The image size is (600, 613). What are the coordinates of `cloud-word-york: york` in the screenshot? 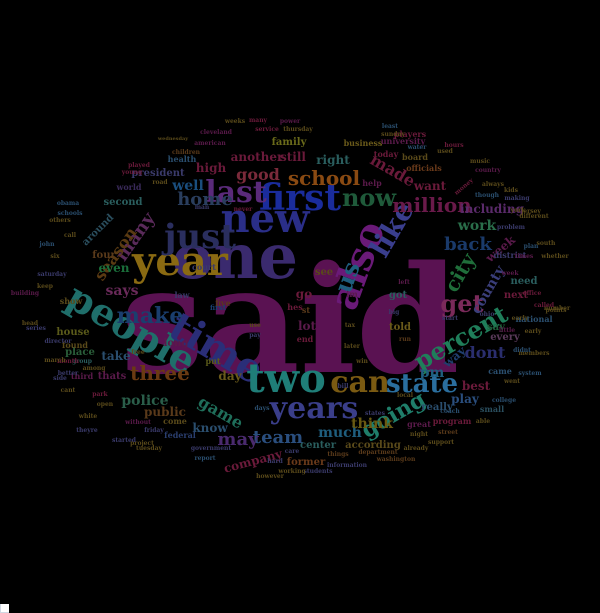 It's located at (518, 210).